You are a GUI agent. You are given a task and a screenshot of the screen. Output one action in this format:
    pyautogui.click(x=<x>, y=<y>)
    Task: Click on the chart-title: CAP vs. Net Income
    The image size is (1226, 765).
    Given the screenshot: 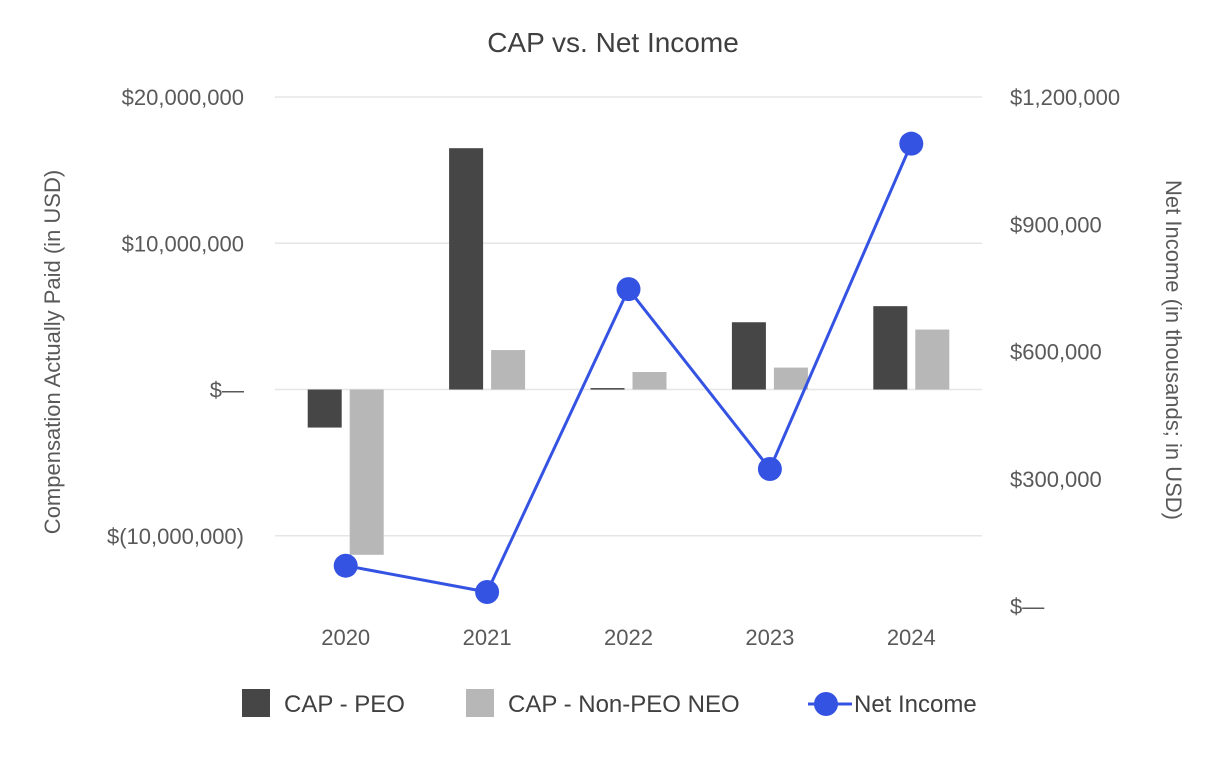 What is the action you would take?
    pyautogui.click(x=613, y=42)
    